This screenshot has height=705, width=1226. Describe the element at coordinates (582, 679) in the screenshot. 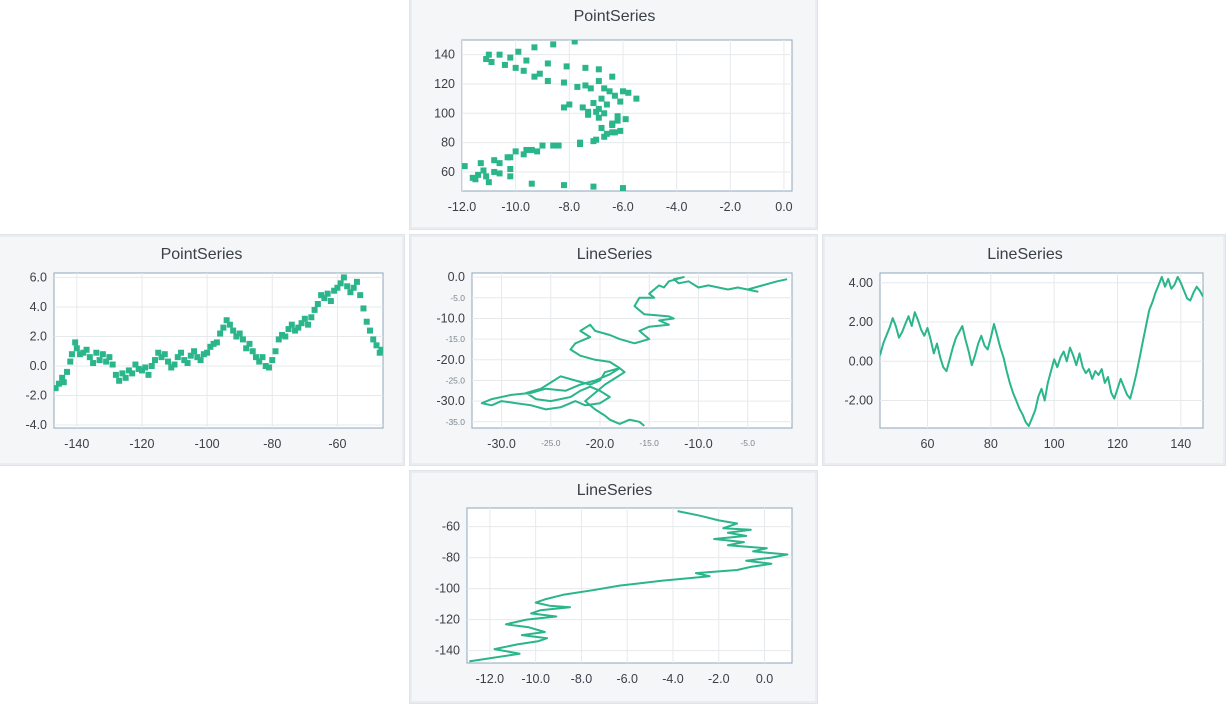

I see `x-tick-label: -8.0` at that location.